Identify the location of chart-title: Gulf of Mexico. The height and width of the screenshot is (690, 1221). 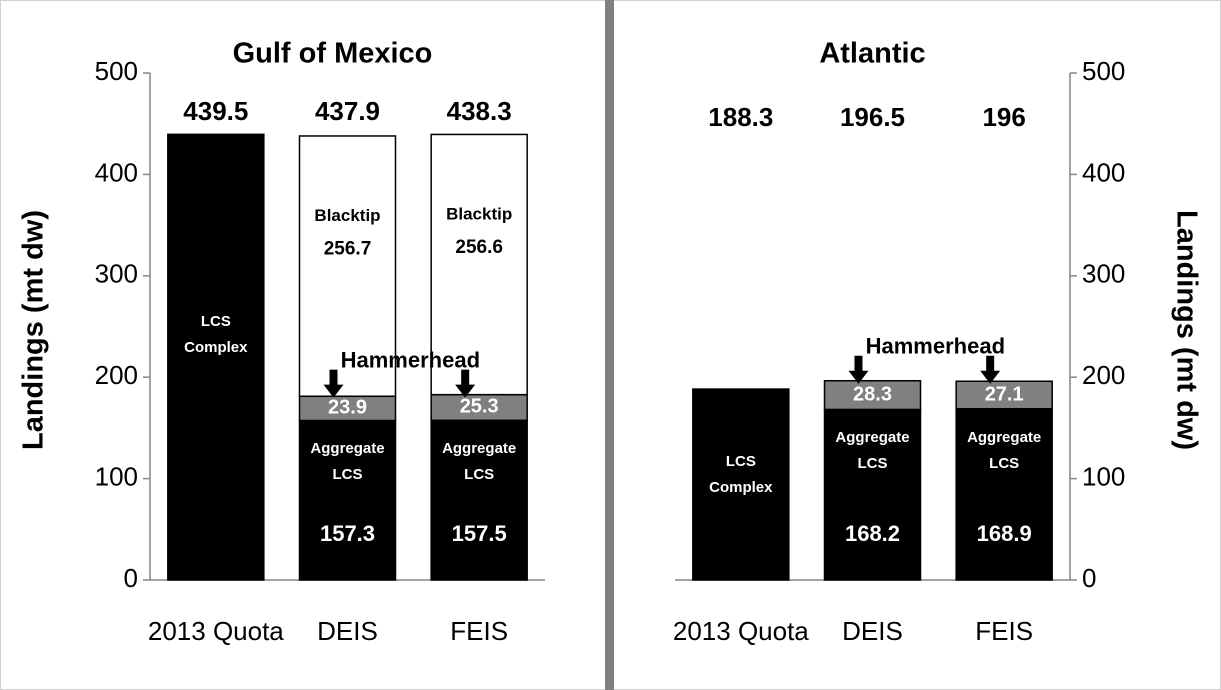
(333, 54).